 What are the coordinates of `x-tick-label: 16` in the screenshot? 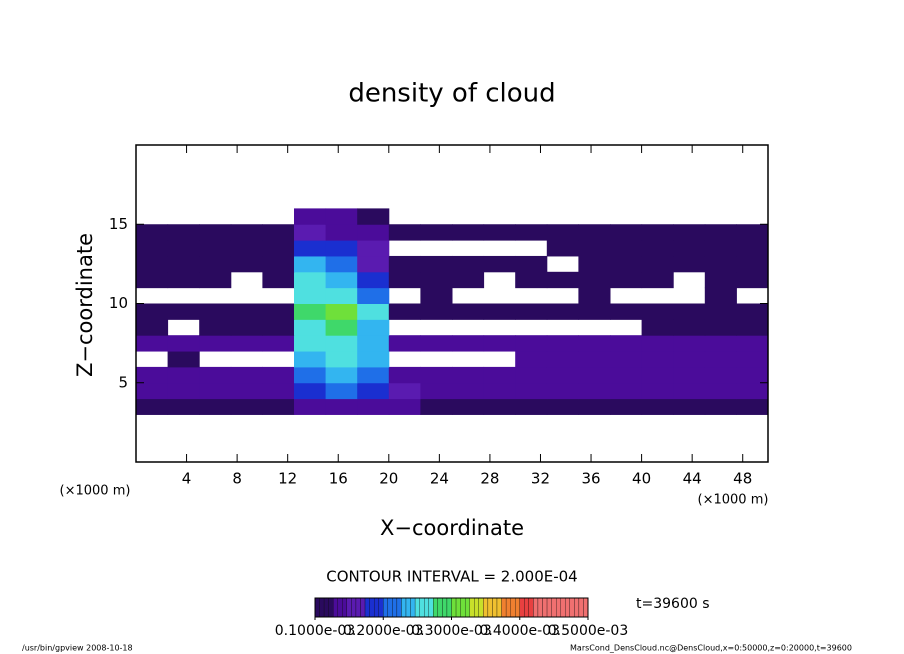 It's located at (338, 479).